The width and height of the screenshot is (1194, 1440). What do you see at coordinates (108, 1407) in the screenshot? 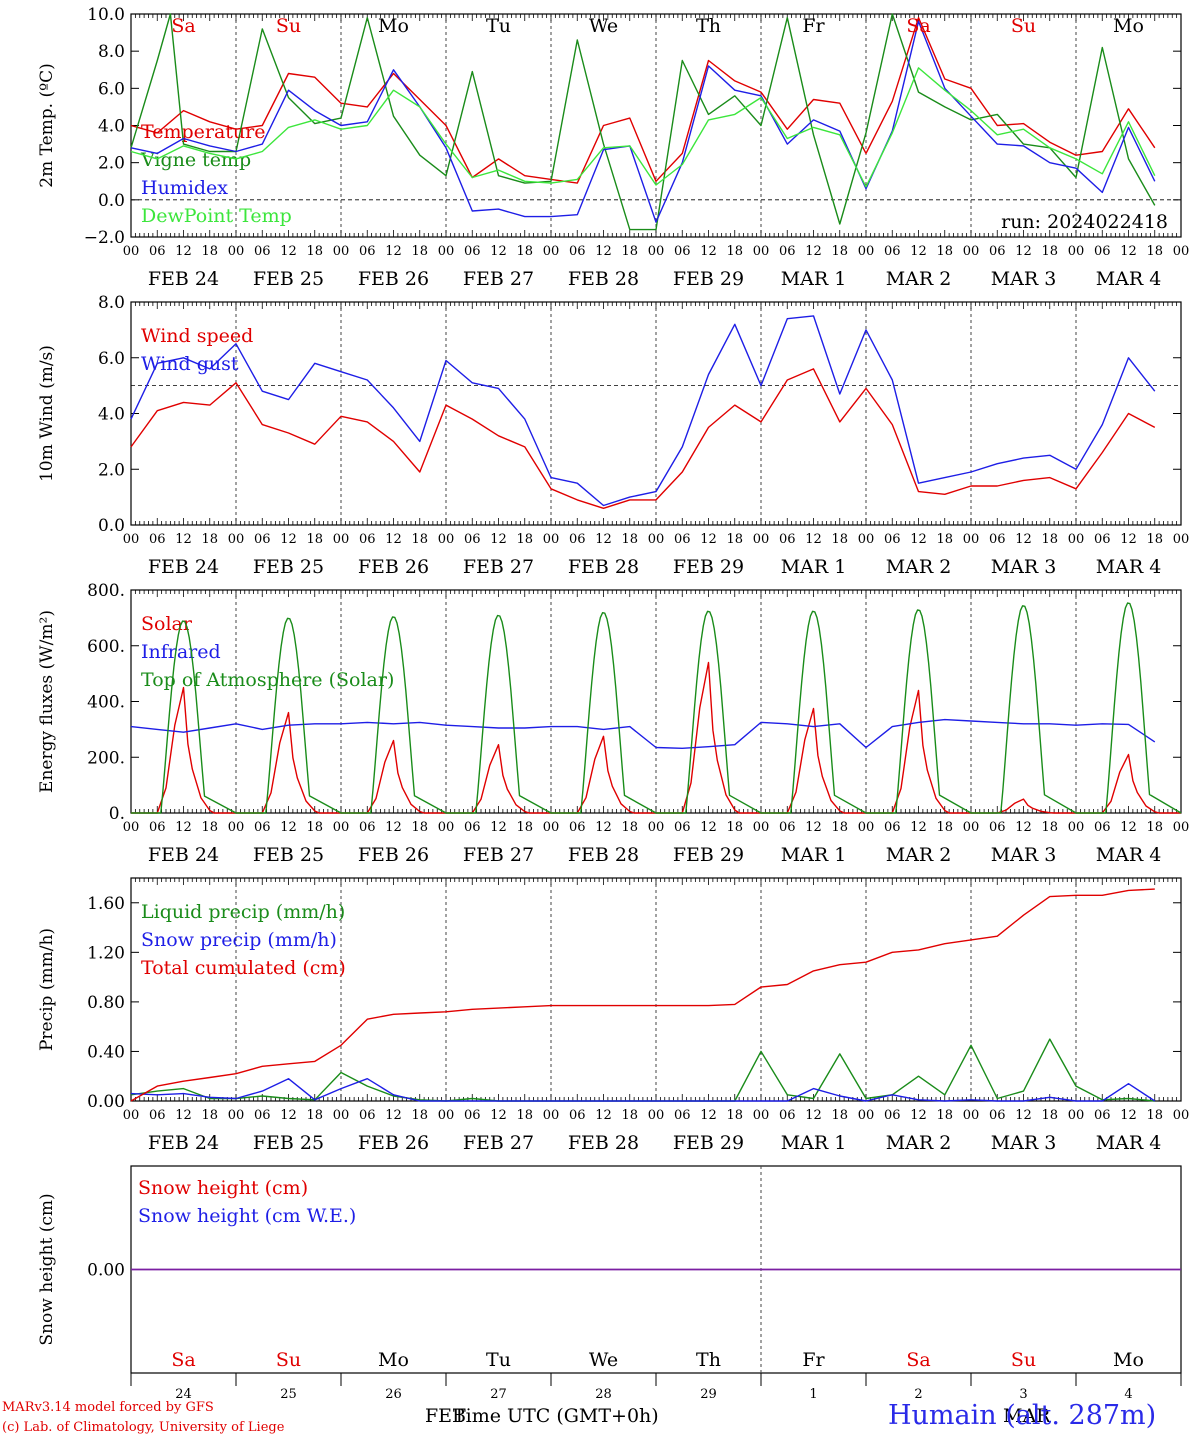
I see `footer-line-1: MARv3.14 model forced by GFS` at bounding box center [108, 1407].